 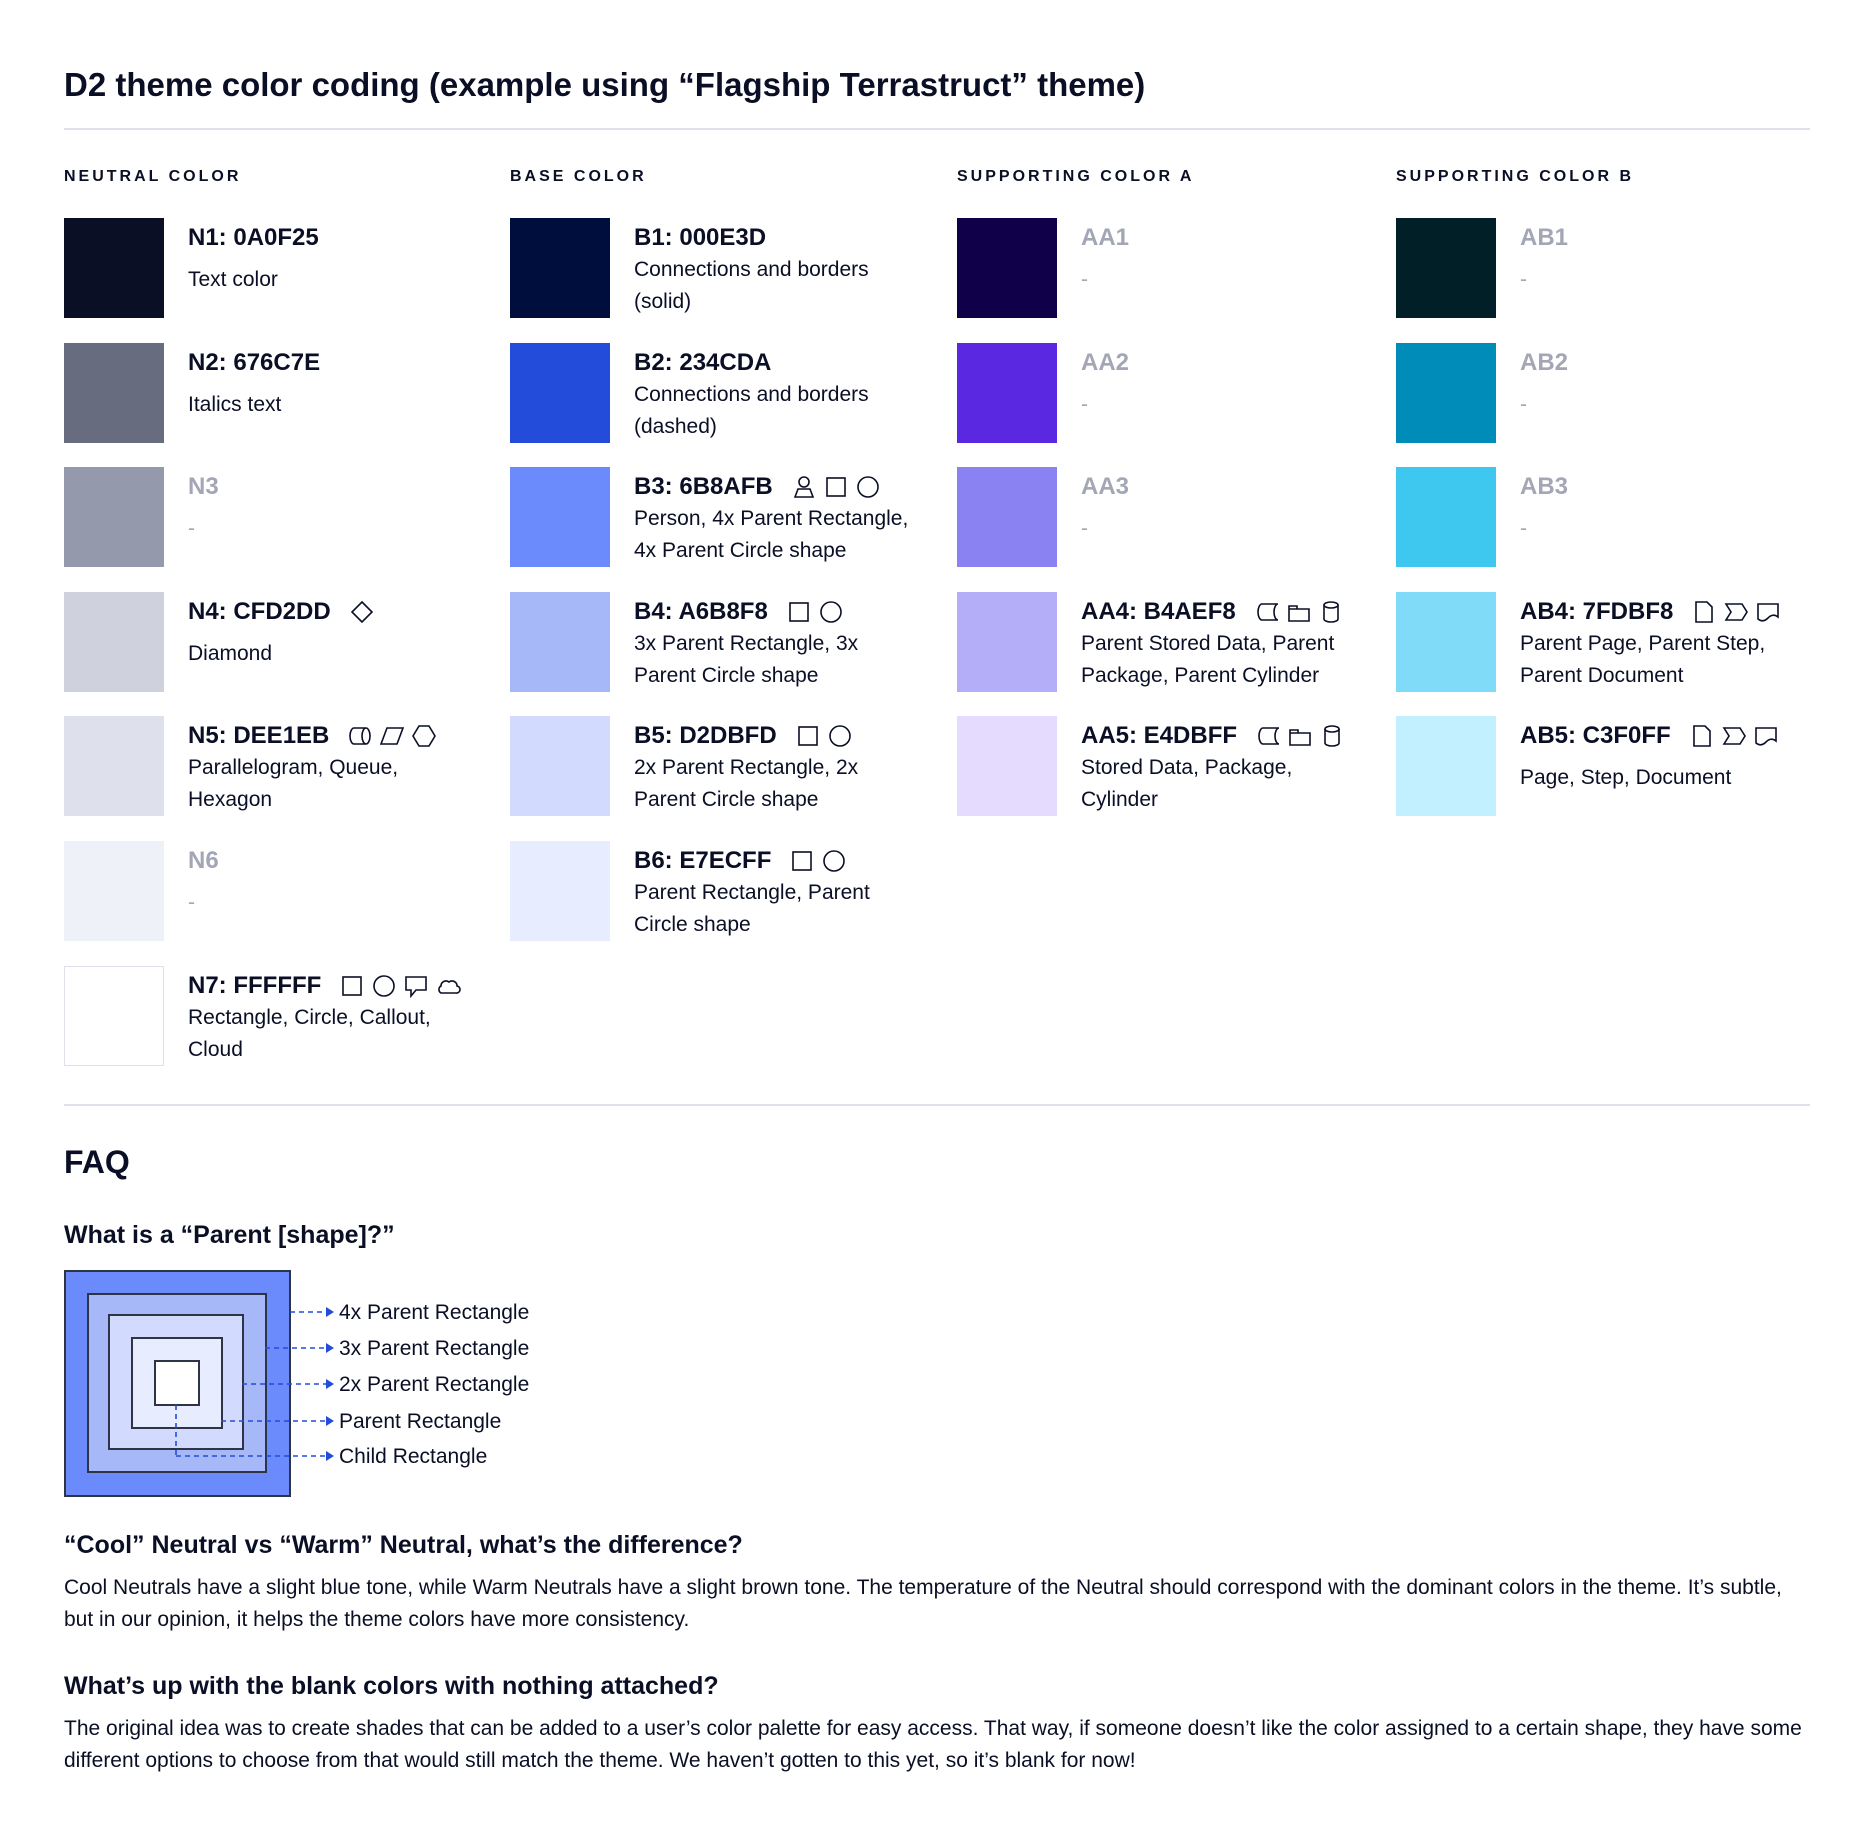 What do you see at coordinates (705, 736) in the screenshot?
I see `color-code: B5: D2DBFD` at bounding box center [705, 736].